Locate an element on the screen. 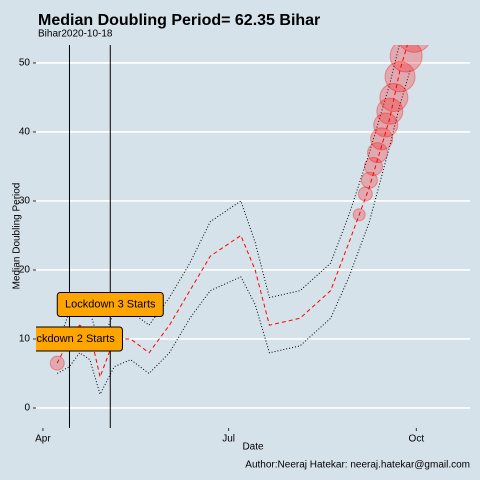 The width and height of the screenshot is (480, 480). y-tick-label: 30 is located at coordinates (25, 201).